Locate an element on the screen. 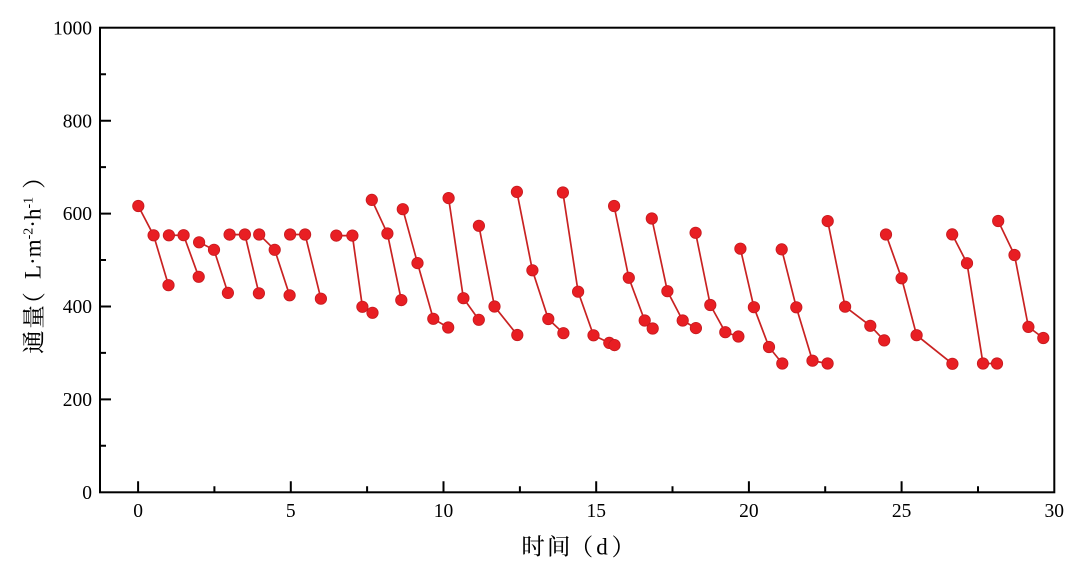 The width and height of the screenshot is (1080, 576). svg-text: 20 is located at coordinates (749, 511).